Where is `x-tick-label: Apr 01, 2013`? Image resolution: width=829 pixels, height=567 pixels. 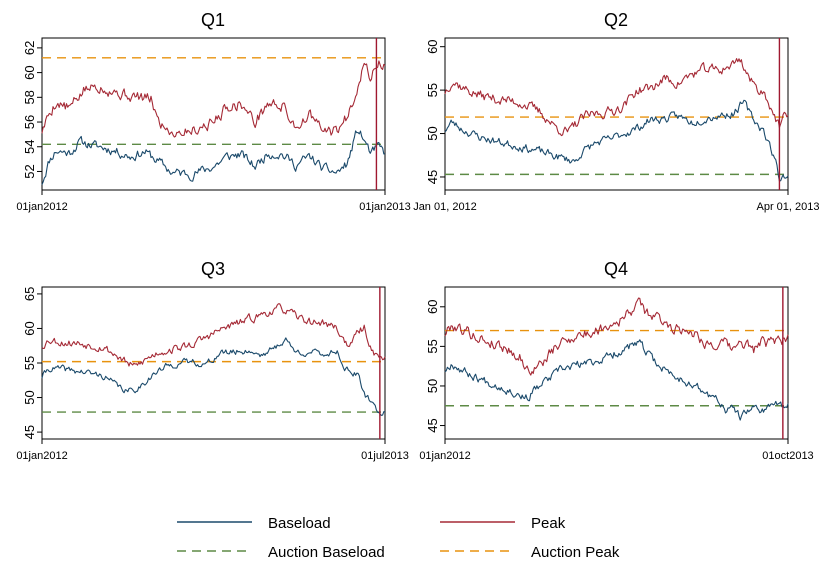
x-tick-label: Apr 01, 2013 is located at coordinates (788, 207).